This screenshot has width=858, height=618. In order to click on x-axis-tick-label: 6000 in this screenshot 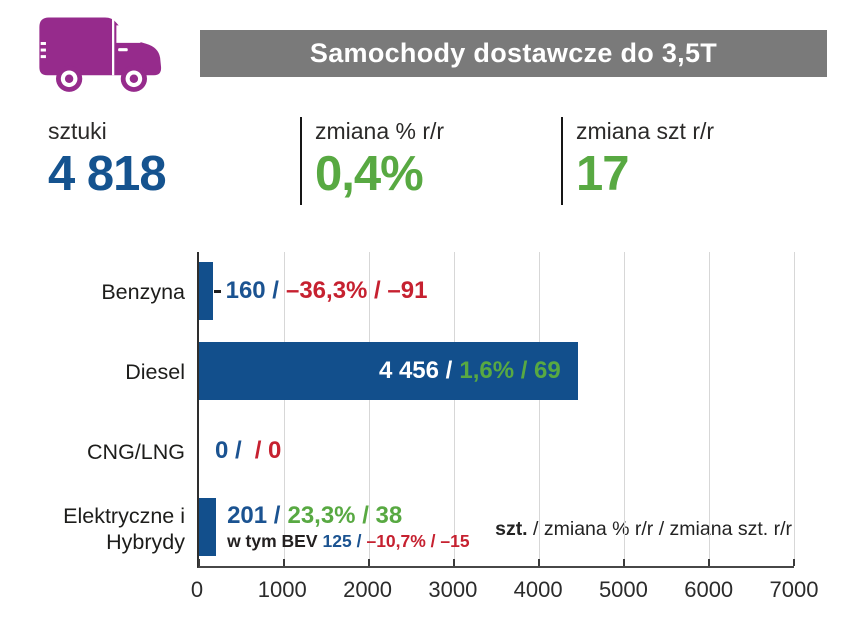, I will do `click(709, 589)`.